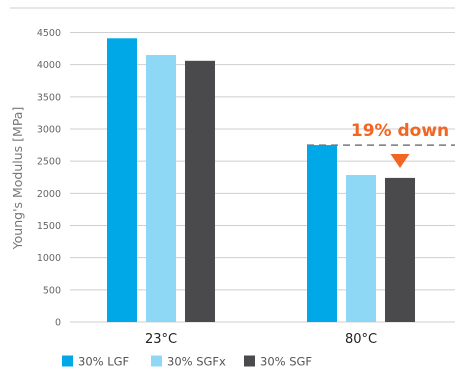 This screenshot has height=371, width=461. What do you see at coordinates (196, 362) in the screenshot?
I see `legend-label: 30% SGFx` at bounding box center [196, 362].